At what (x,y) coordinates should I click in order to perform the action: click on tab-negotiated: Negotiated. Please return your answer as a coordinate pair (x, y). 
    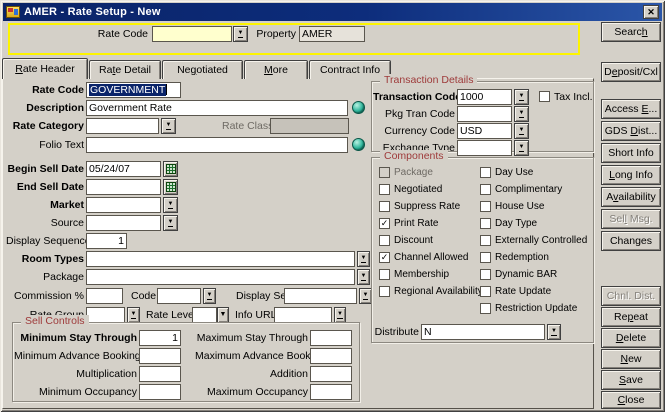
    Looking at the image, I should click on (202, 69).